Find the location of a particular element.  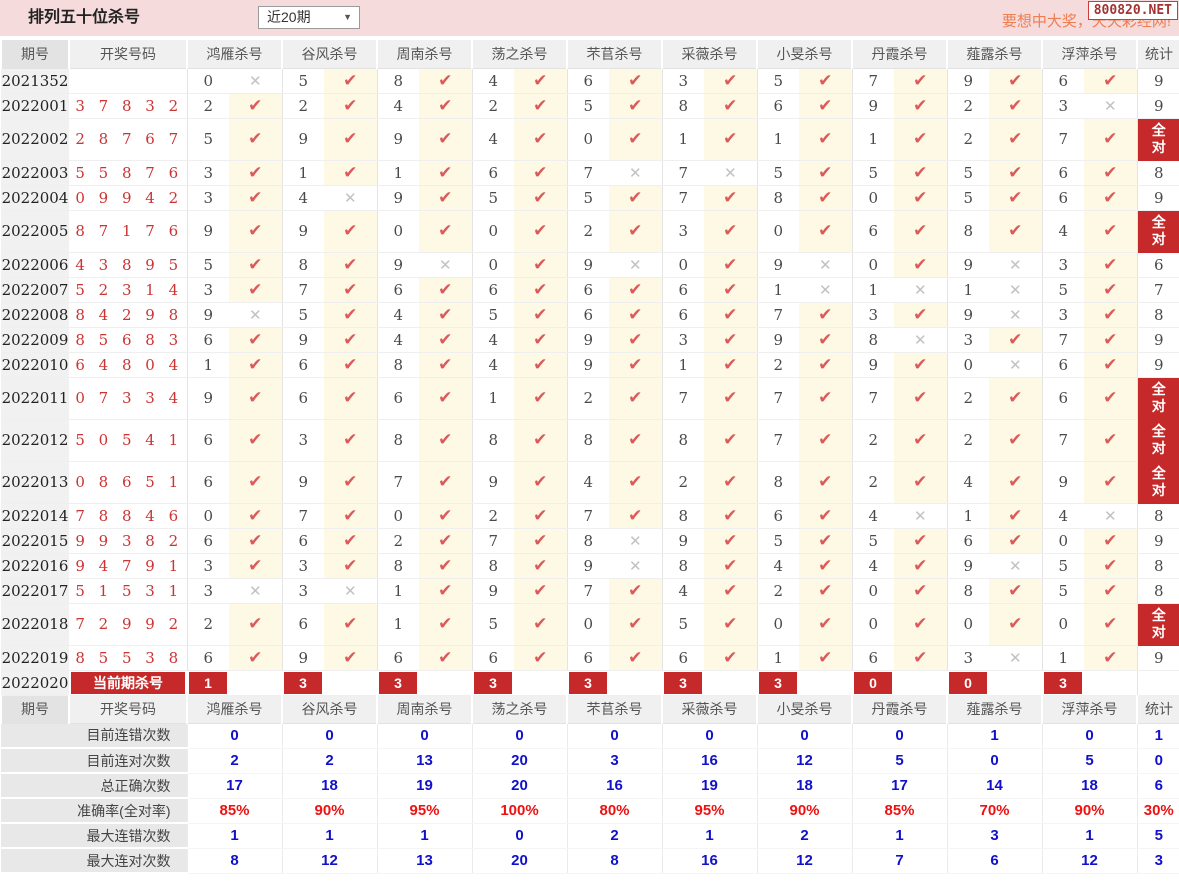

winning-numbers-cell: 9 9 3 8 2 is located at coordinates (128, 541).